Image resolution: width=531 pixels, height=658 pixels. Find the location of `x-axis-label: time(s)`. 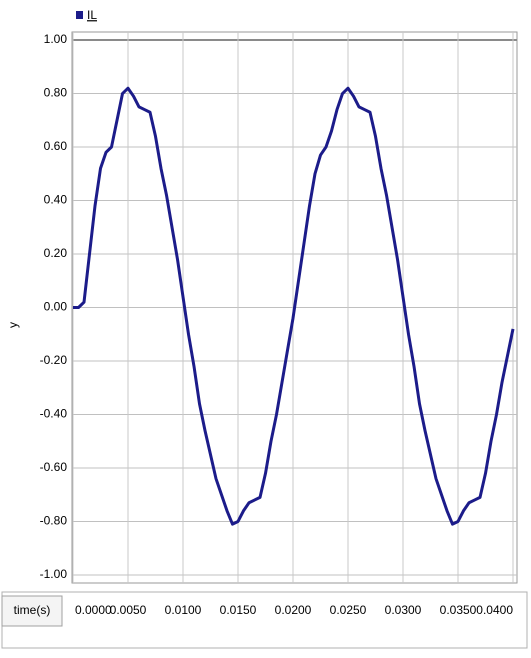

x-axis-label: time(s) is located at coordinates (32, 610).